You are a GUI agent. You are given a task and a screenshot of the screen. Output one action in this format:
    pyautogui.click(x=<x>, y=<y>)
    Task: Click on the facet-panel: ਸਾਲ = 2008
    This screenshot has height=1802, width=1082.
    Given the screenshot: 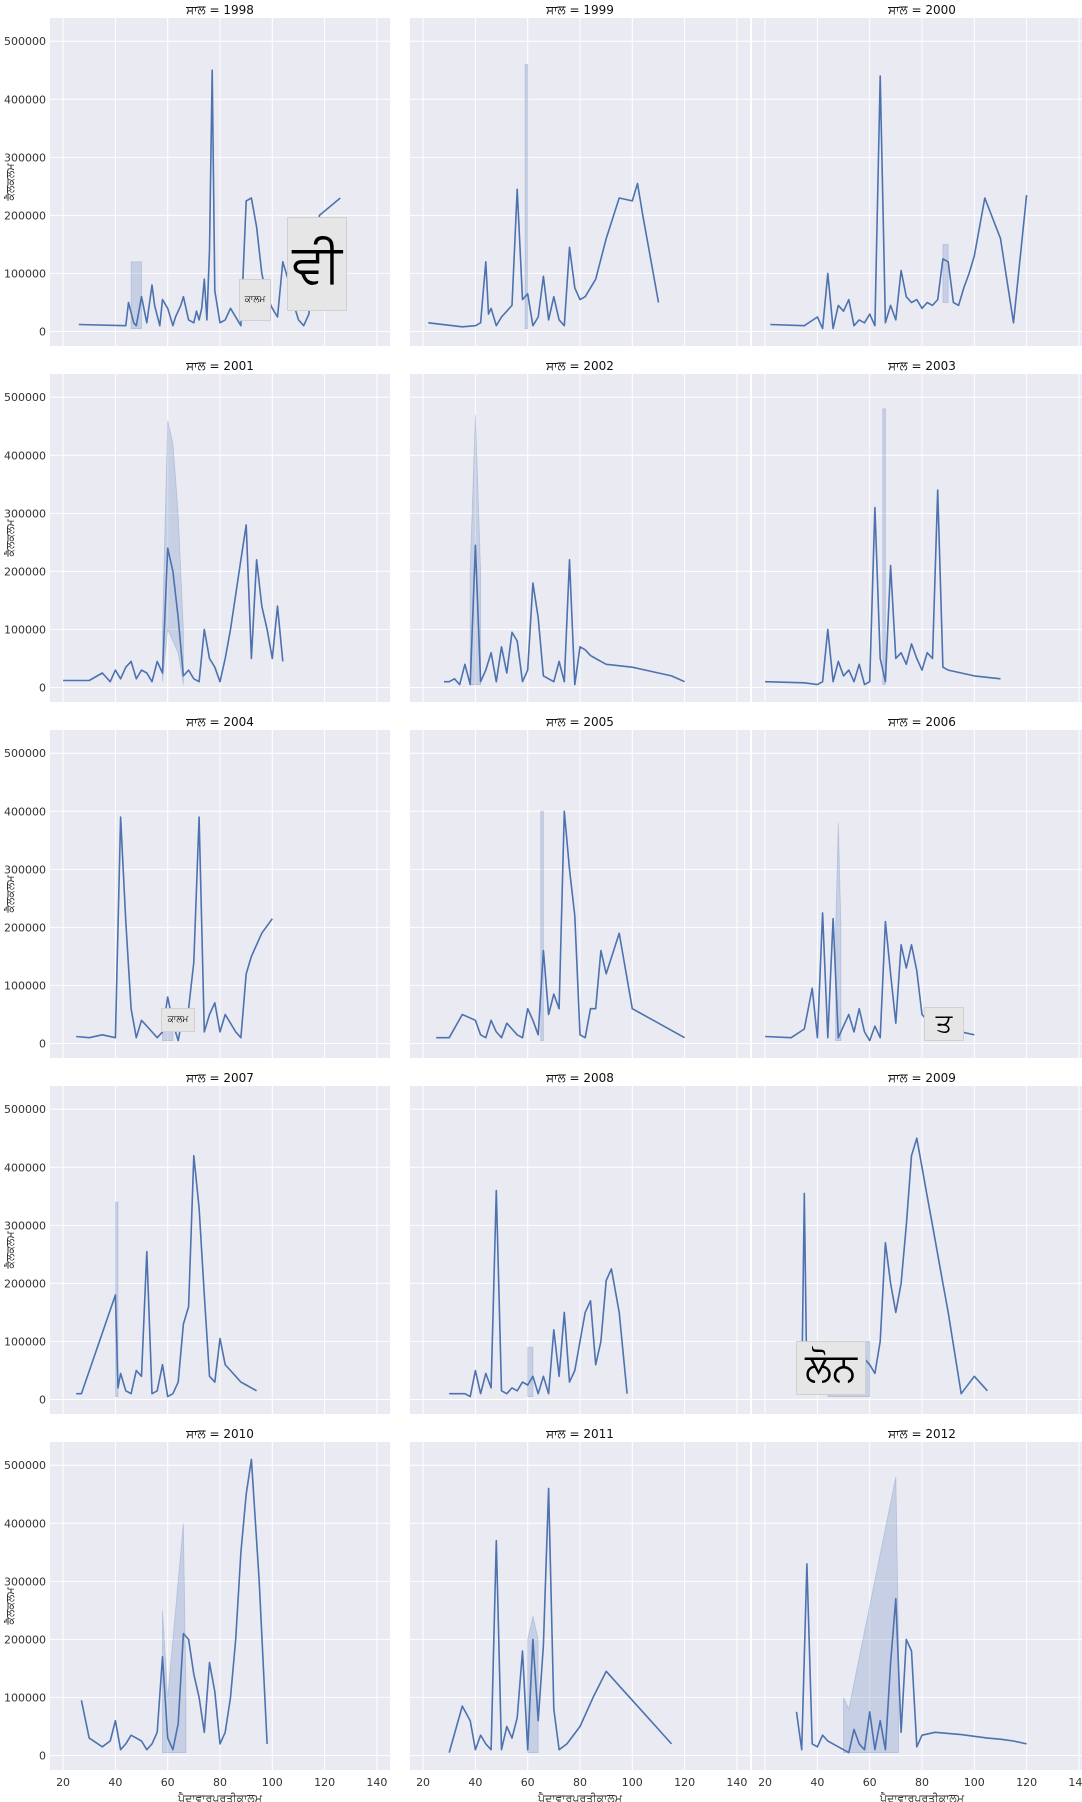 What is the action you would take?
    pyautogui.click(x=580, y=1242)
    